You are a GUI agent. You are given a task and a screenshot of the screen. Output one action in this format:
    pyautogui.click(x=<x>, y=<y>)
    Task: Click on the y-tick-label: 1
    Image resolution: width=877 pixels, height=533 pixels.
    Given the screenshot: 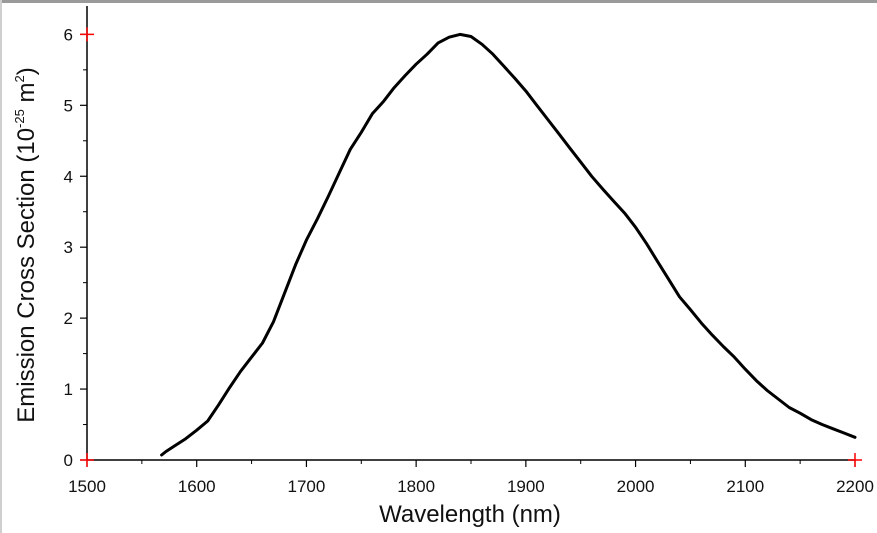 What is the action you would take?
    pyautogui.click(x=68, y=389)
    